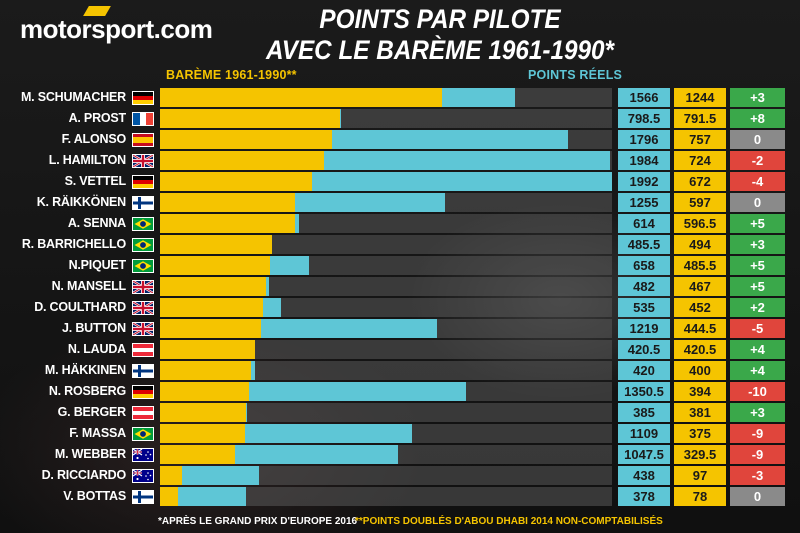 Image resolution: width=800 pixels, height=533 pixels. I want to click on driver-row: M. HÄKKINEN 420 400 +4, so click(400, 370).